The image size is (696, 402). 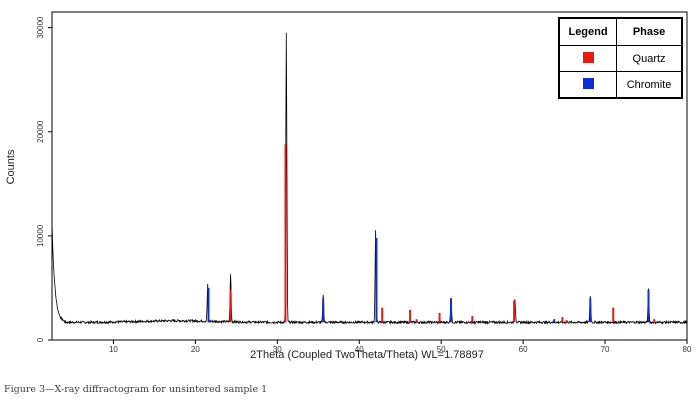 What do you see at coordinates (649, 84) in the screenshot?
I see `legend-entry-chromite: Chromite` at bounding box center [649, 84].